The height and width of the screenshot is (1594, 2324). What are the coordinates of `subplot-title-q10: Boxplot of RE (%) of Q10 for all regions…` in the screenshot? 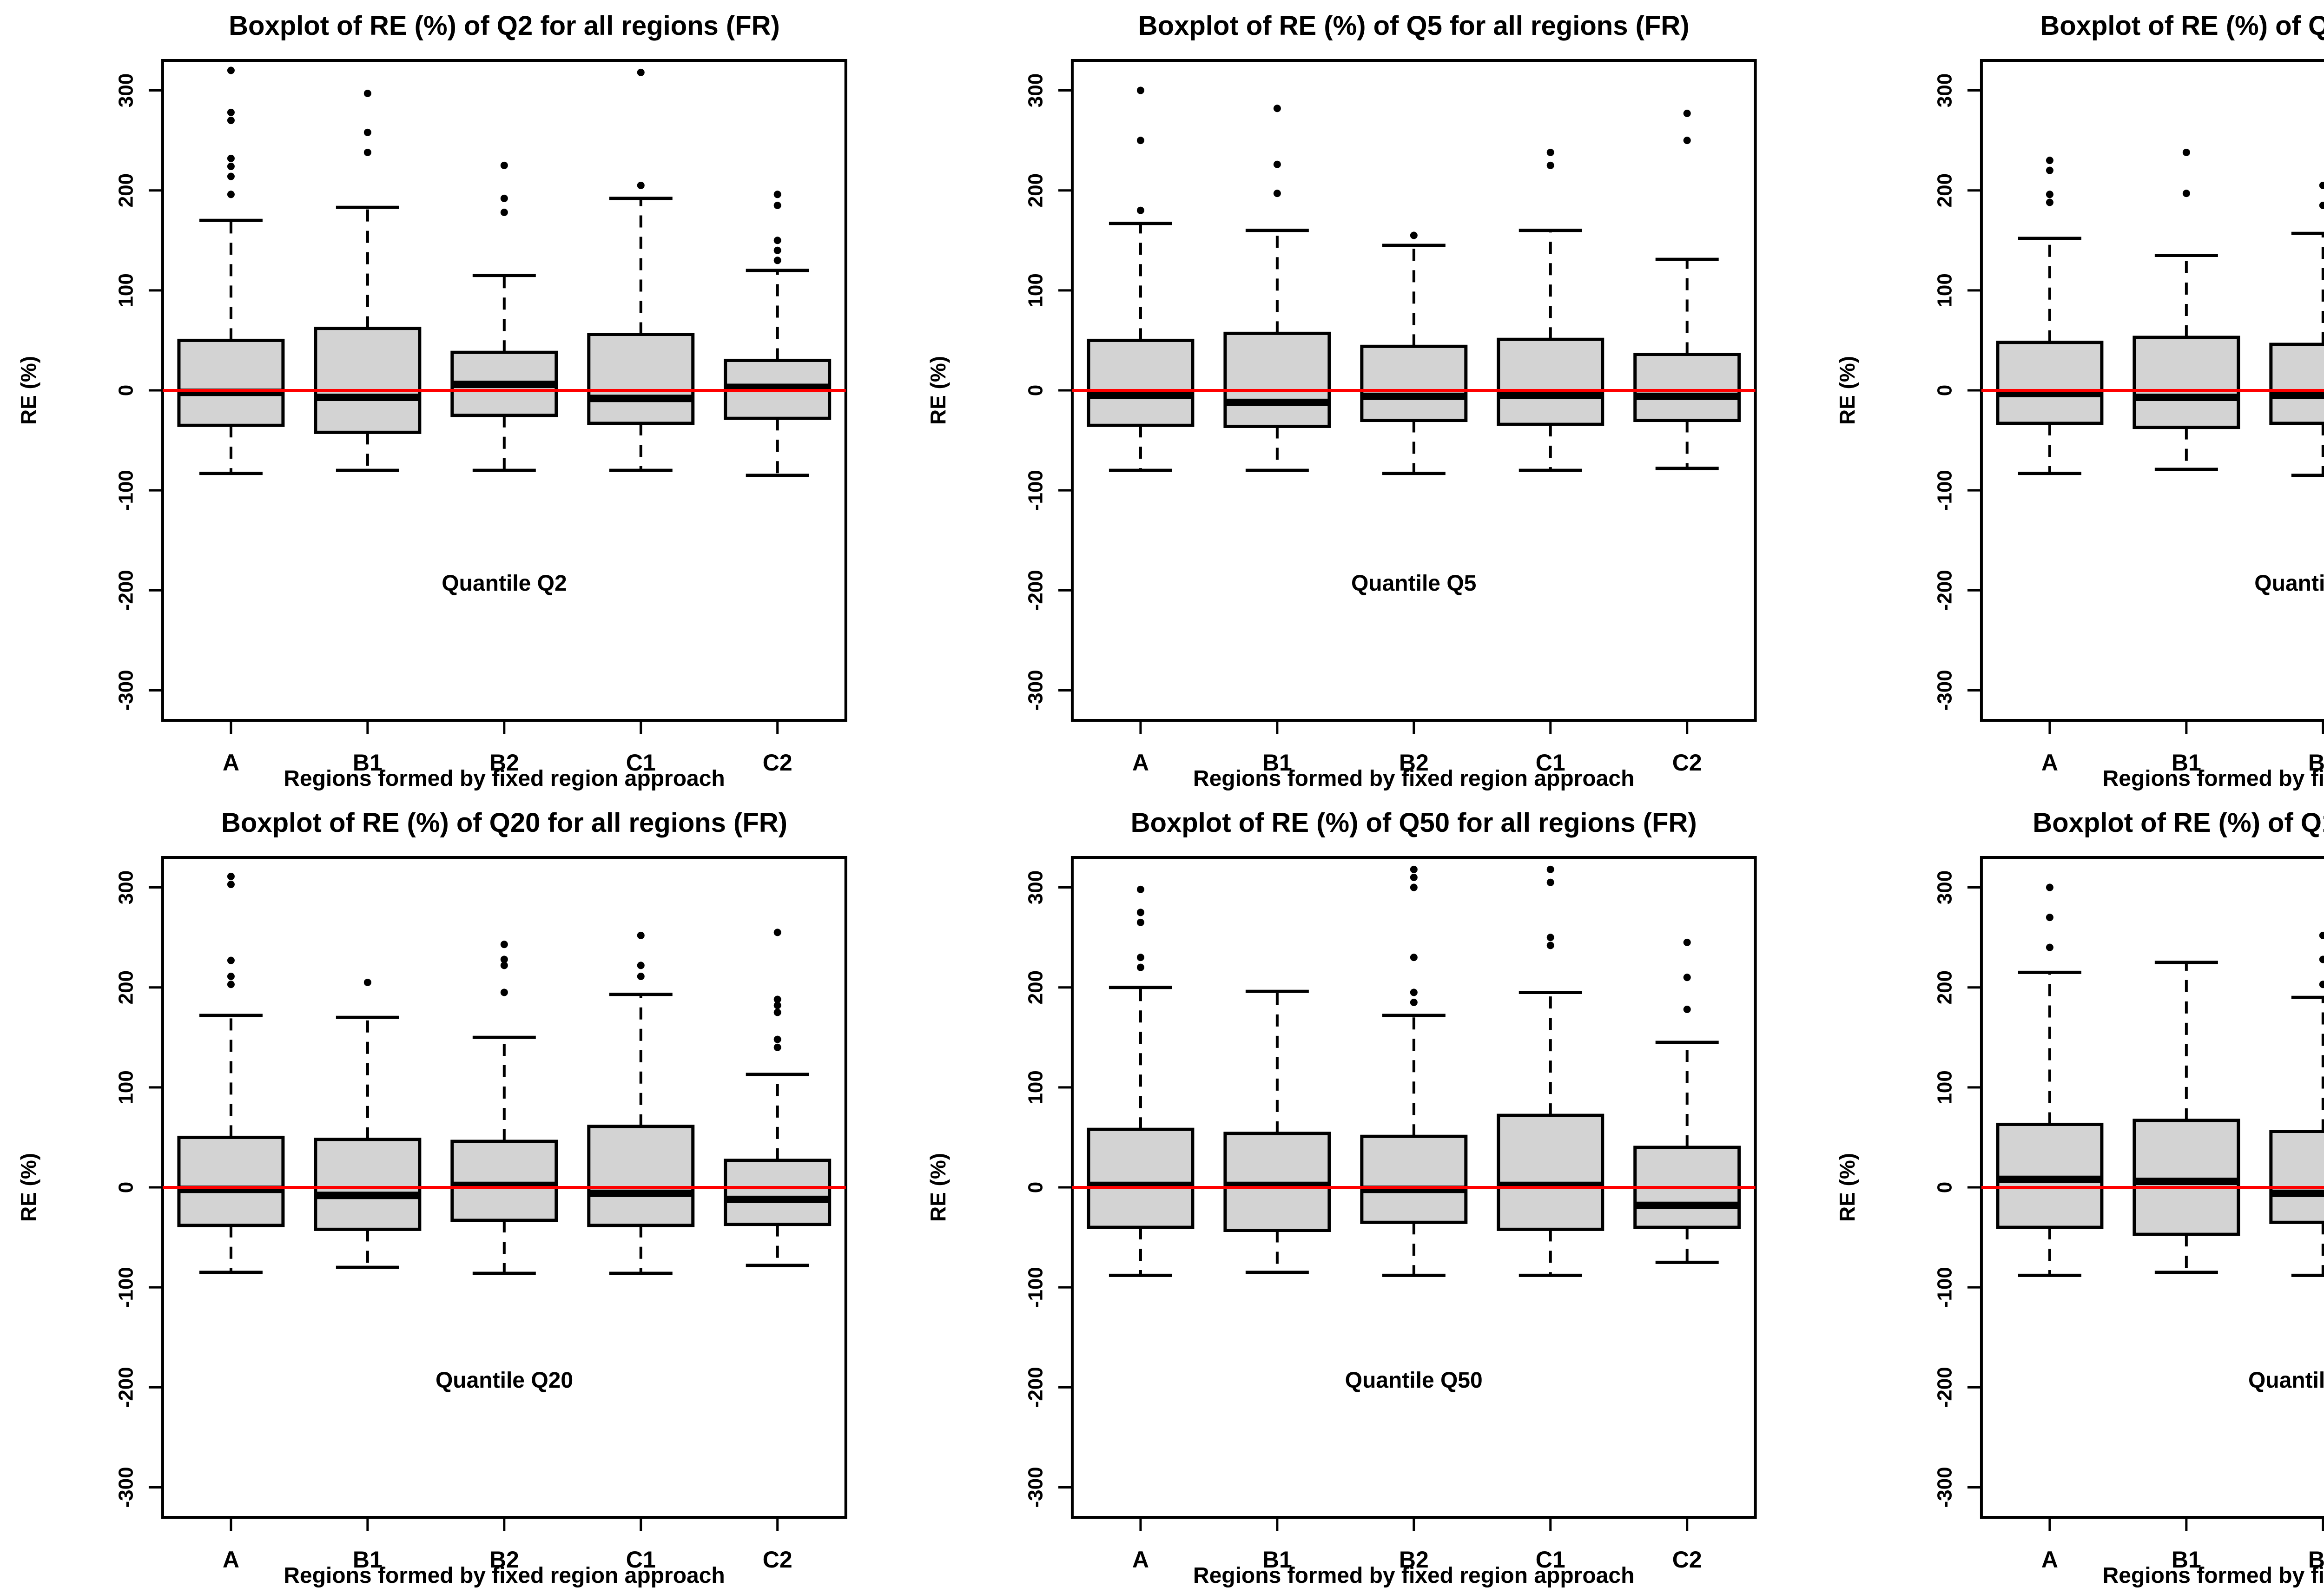 It's located at (2182, 26).